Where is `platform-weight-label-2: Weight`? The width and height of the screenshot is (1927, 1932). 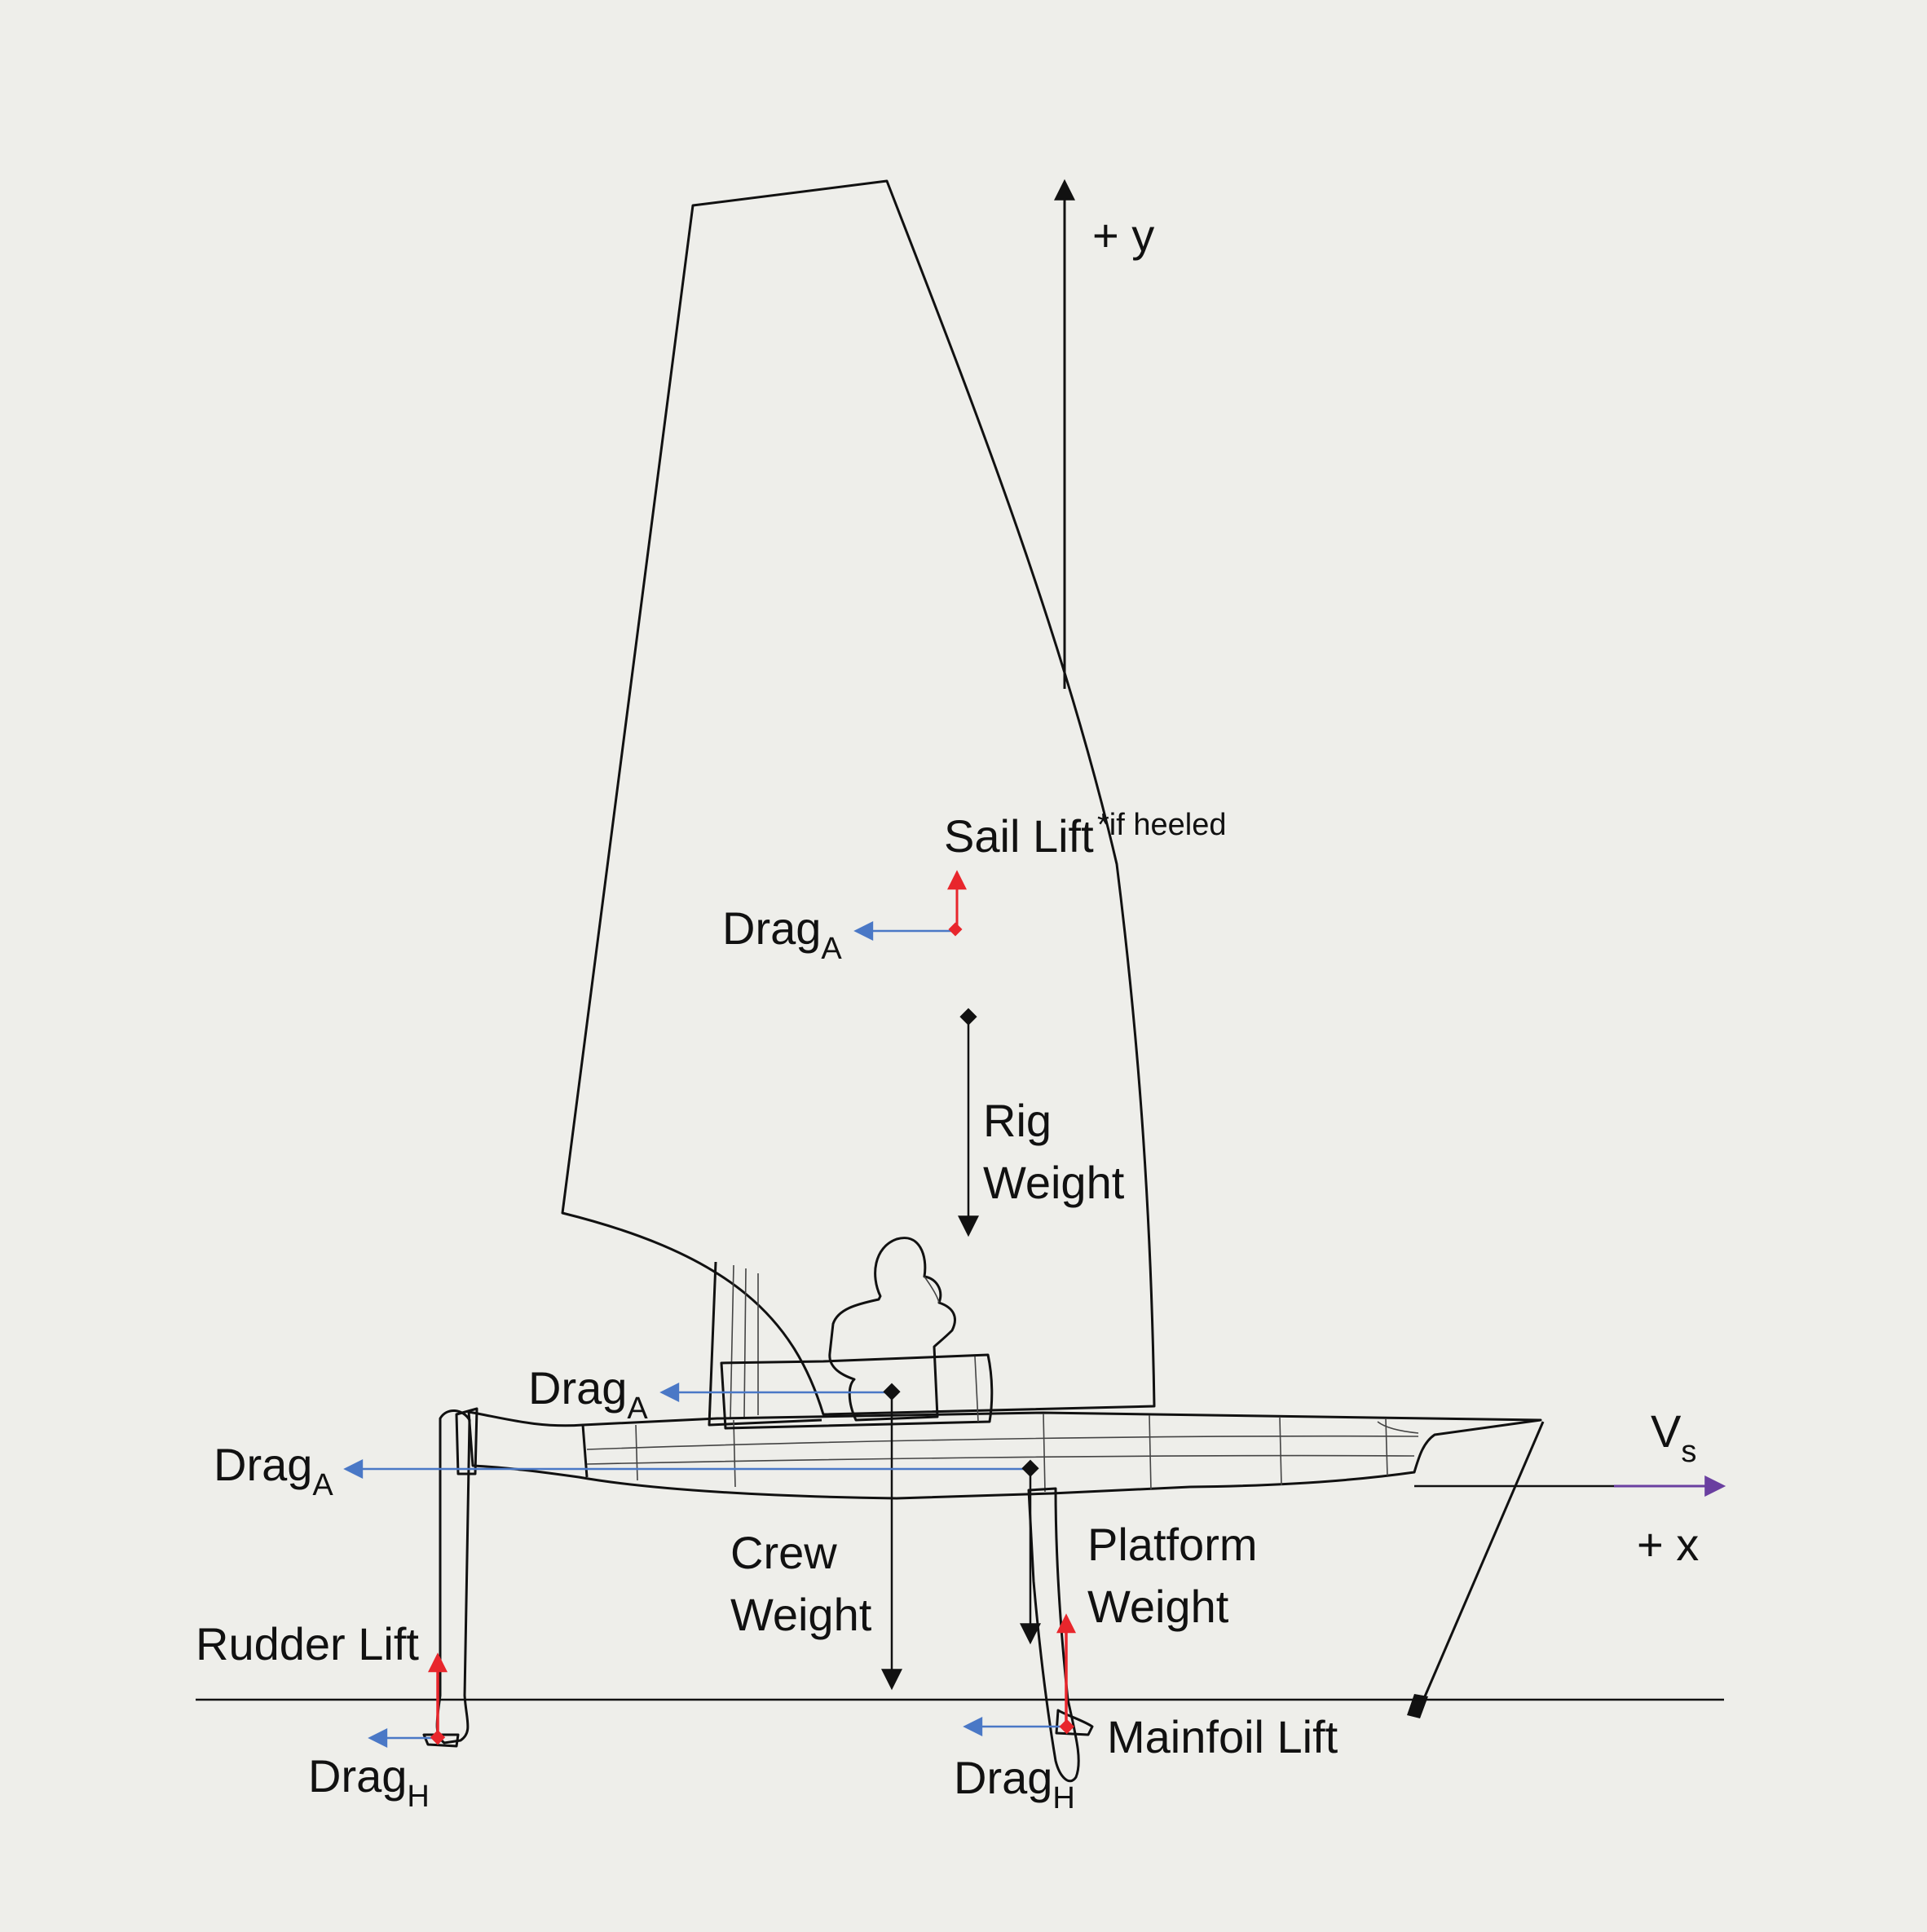
platform-weight-label-2: Weight is located at coordinates (1158, 1606).